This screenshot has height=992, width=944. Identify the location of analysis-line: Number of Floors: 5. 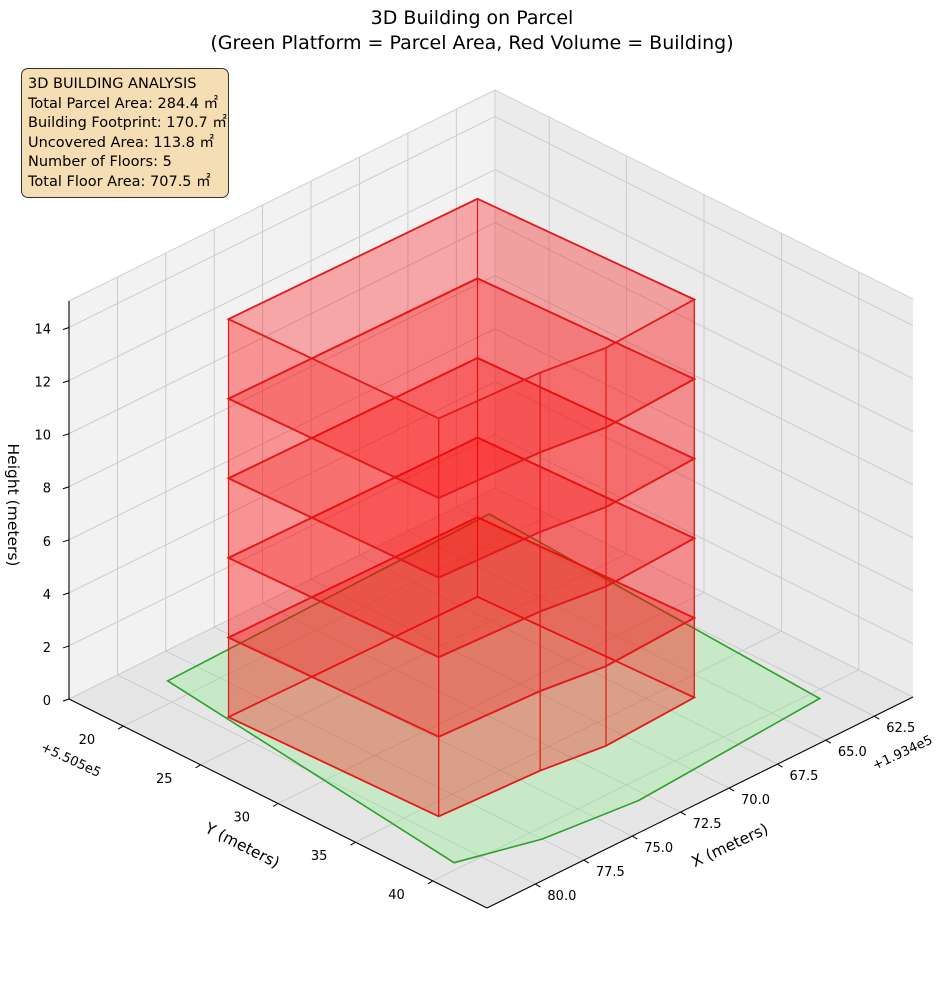
(100, 162).